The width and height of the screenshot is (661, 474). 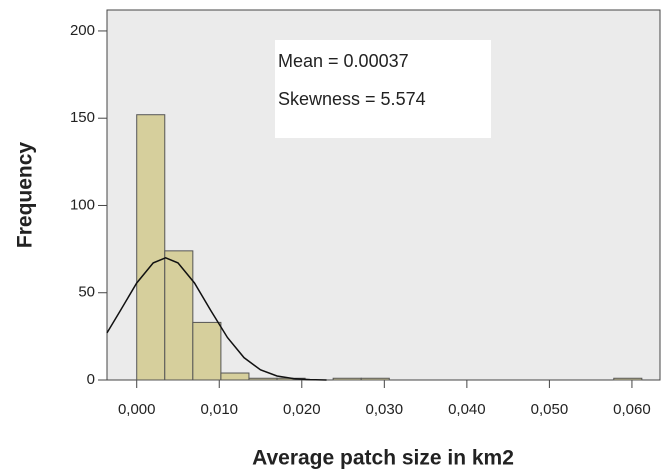 What do you see at coordinates (632, 409) in the screenshot?
I see `x-tick-label: 0,060` at bounding box center [632, 409].